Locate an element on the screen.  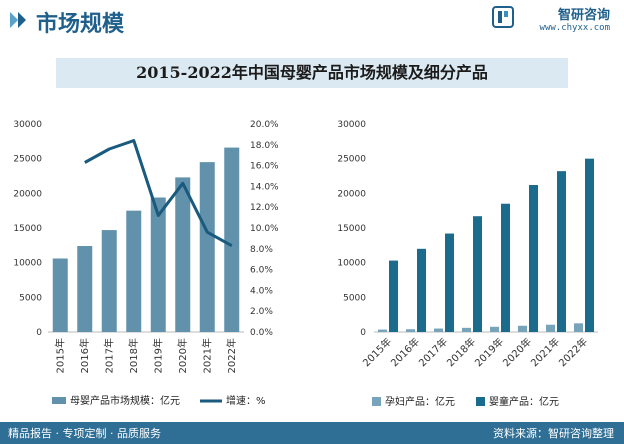
right-chart-x-tick-label: 2017年 is located at coordinates (433, 352).